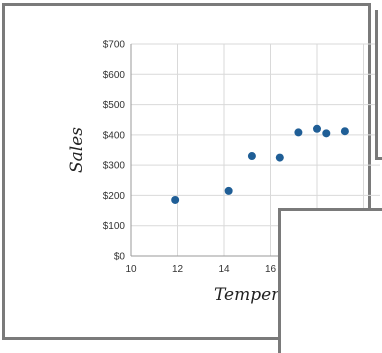  I want to click on y-axis-label: Sales, so click(77, 150).